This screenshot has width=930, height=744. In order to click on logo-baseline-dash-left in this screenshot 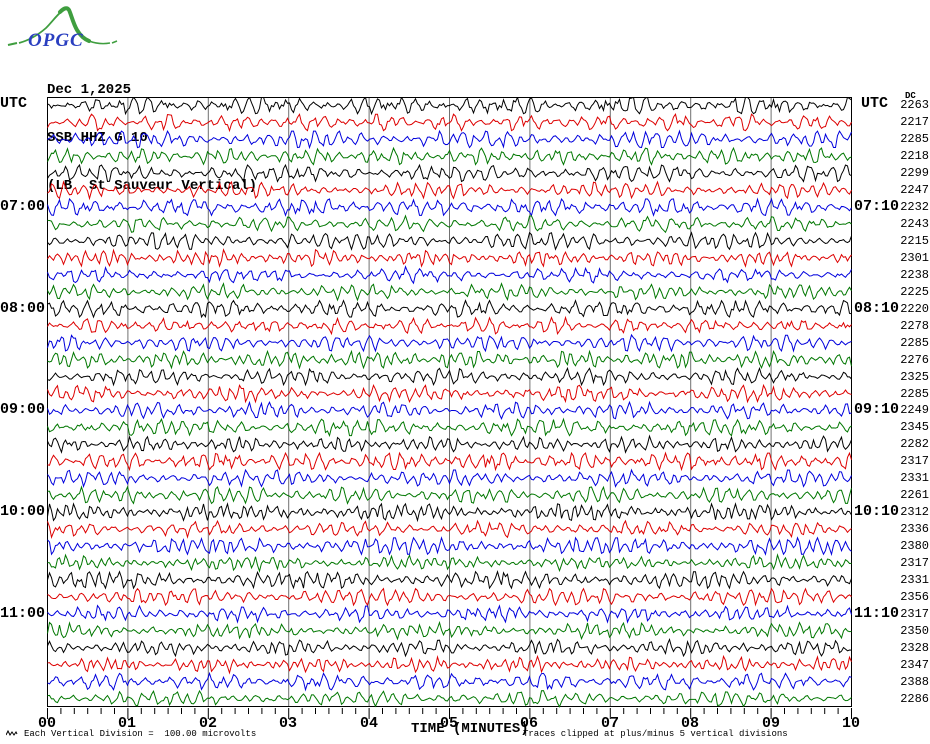, I will do `click(12, 44)`.